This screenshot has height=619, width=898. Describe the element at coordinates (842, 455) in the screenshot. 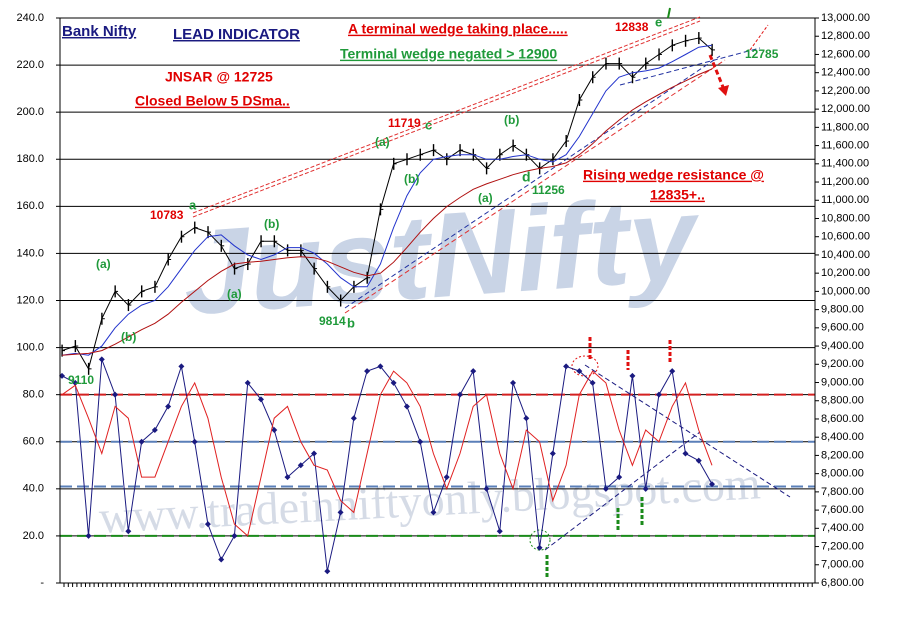

I see `y2-tick-label: 8,200.00` at that location.